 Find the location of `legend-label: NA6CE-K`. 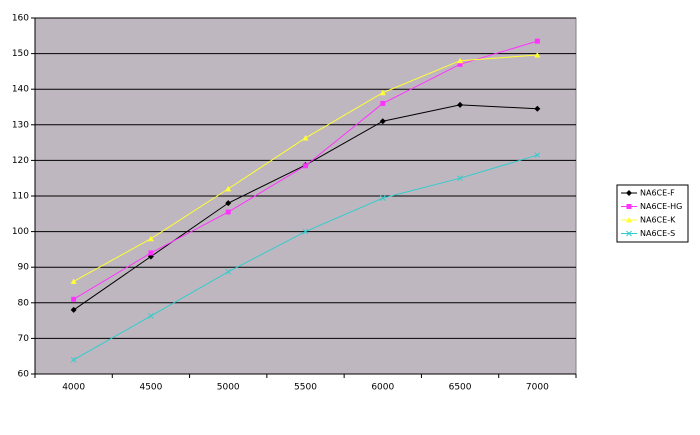

legend-label: NA6CE-K is located at coordinates (658, 220).